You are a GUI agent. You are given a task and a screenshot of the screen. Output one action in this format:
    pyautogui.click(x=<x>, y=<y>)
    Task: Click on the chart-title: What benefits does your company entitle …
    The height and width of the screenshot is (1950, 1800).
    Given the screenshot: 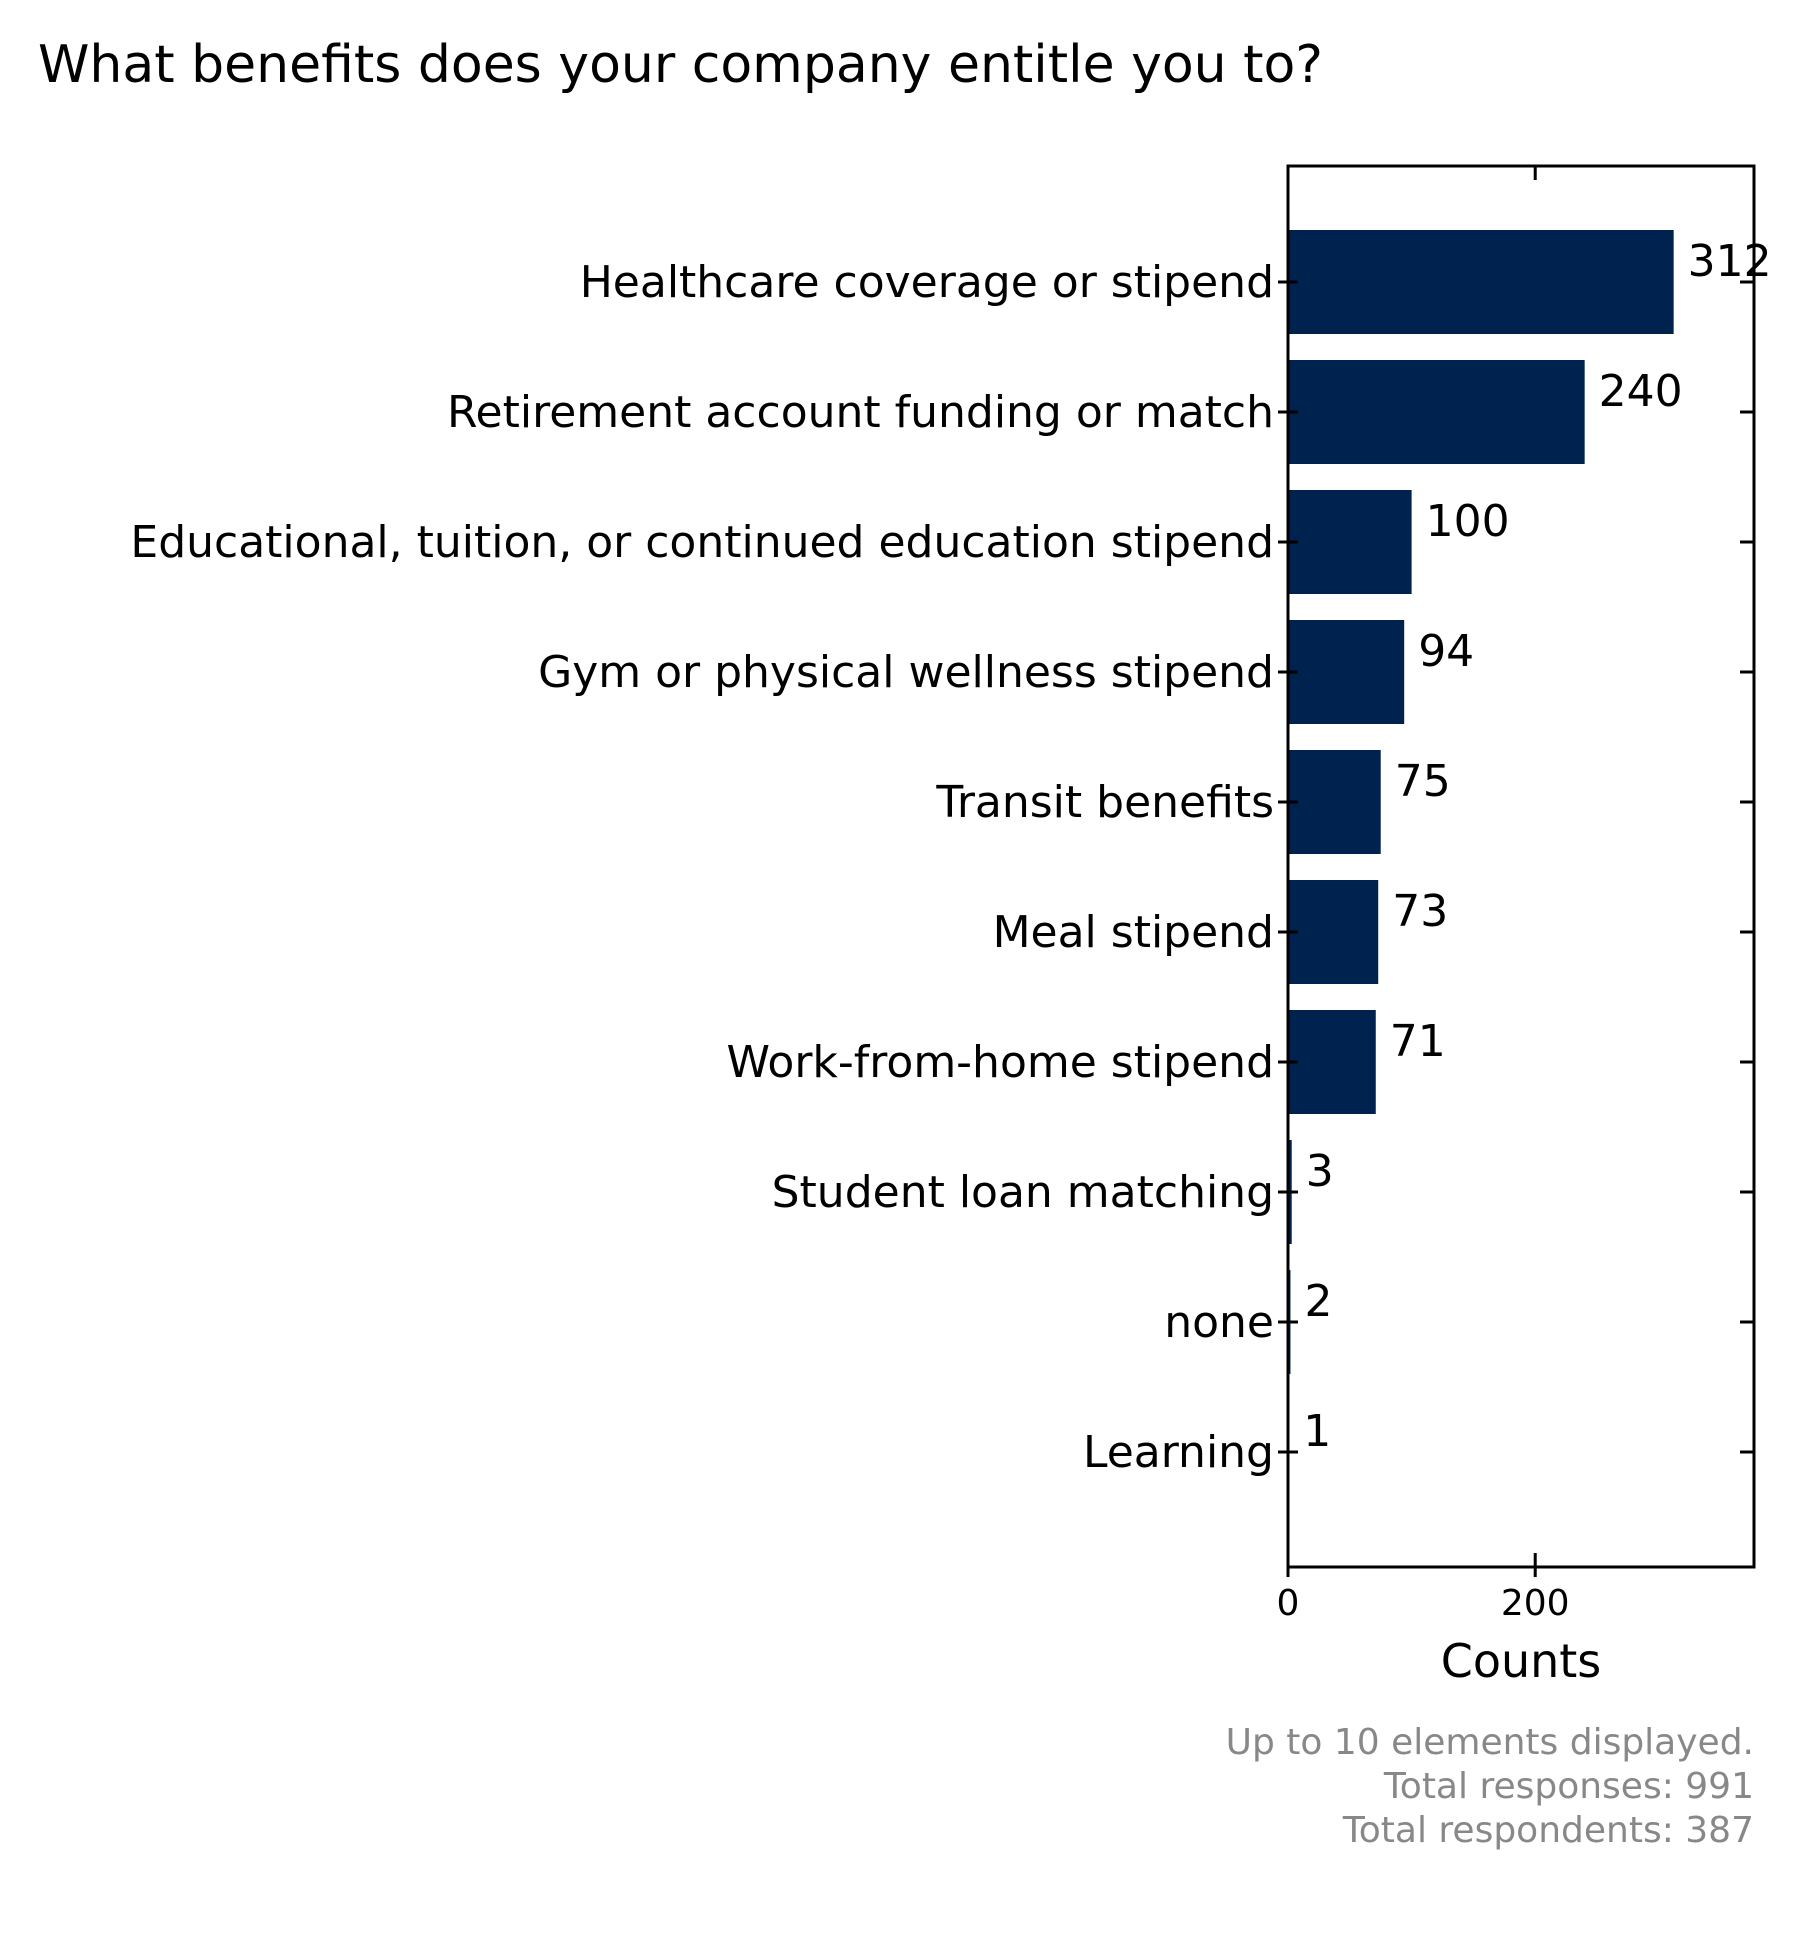 What is the action you would take?
    pyautogui.click(x=680, y=65)
    